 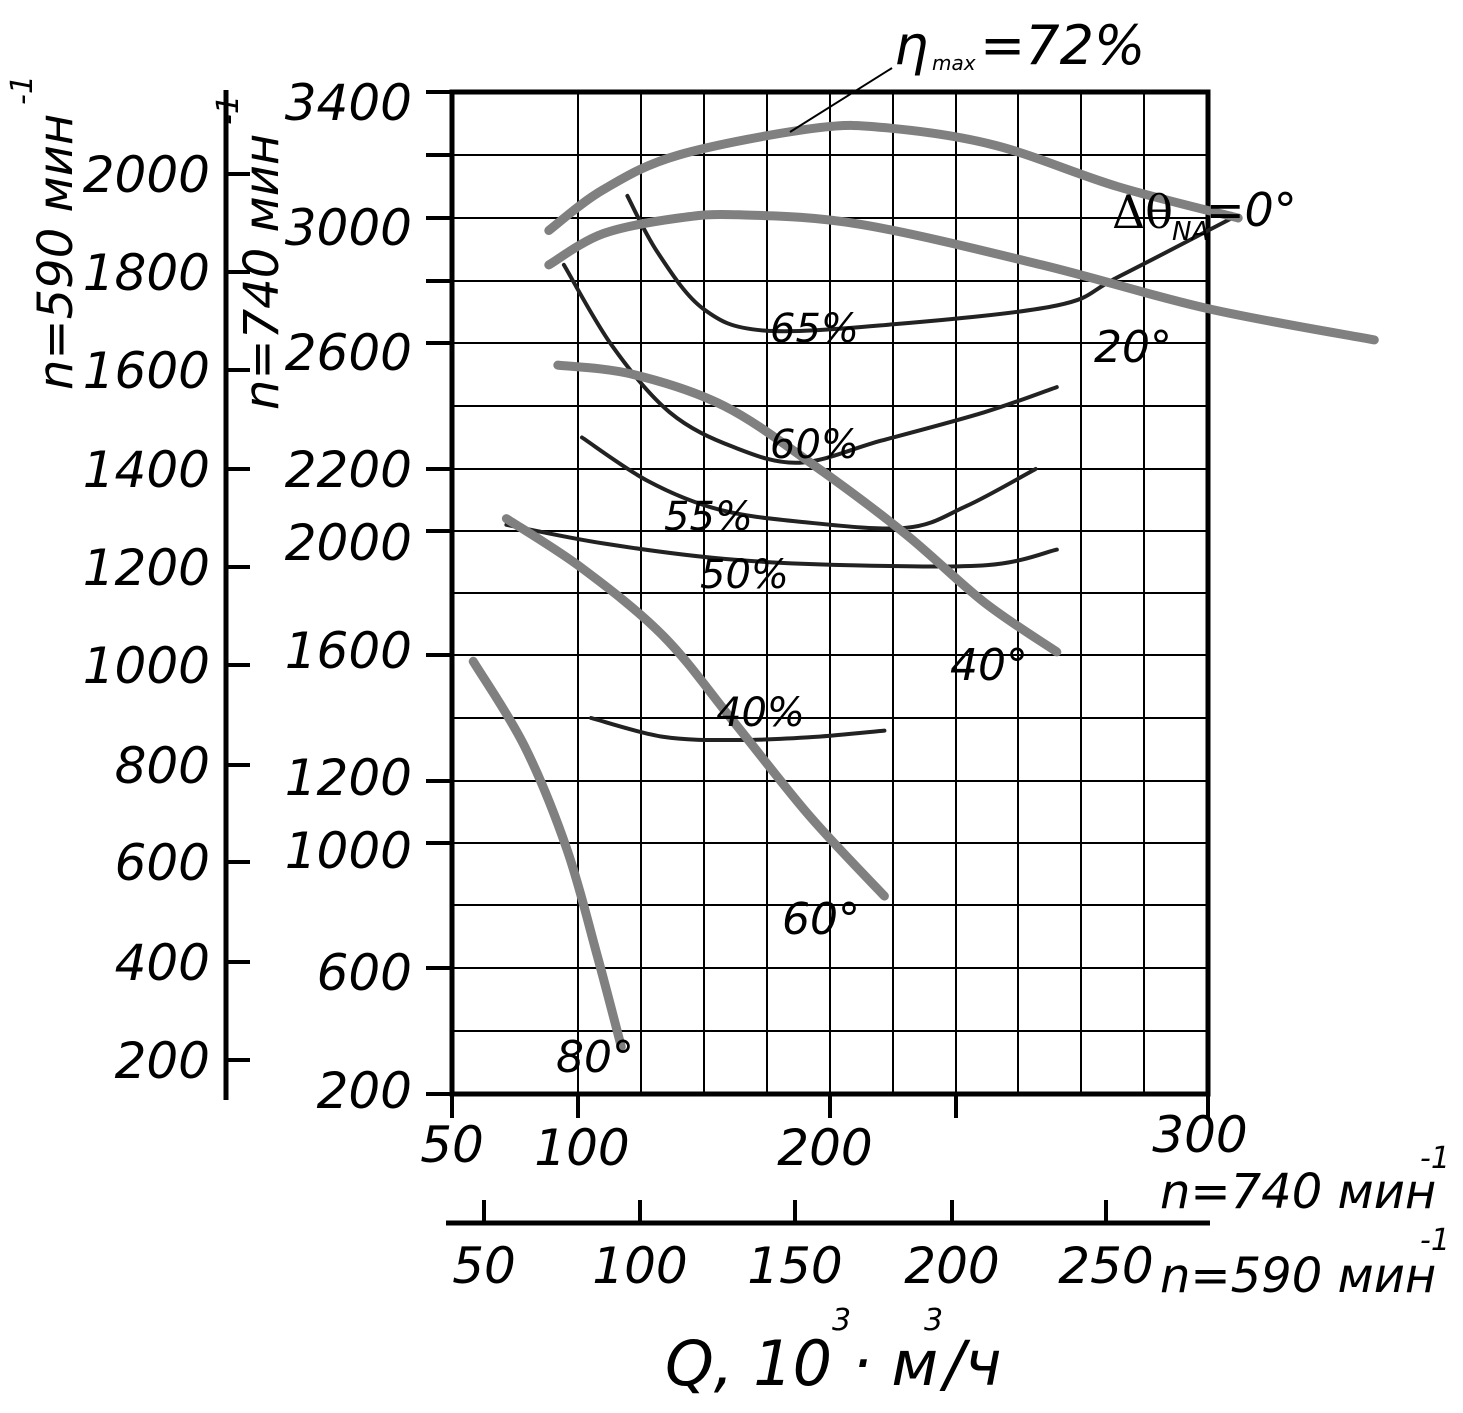 What do you see at coordinates (452, 1145) in the screenshot?
I see `x-tick-label: 50` at bounding box center [452, 1145].